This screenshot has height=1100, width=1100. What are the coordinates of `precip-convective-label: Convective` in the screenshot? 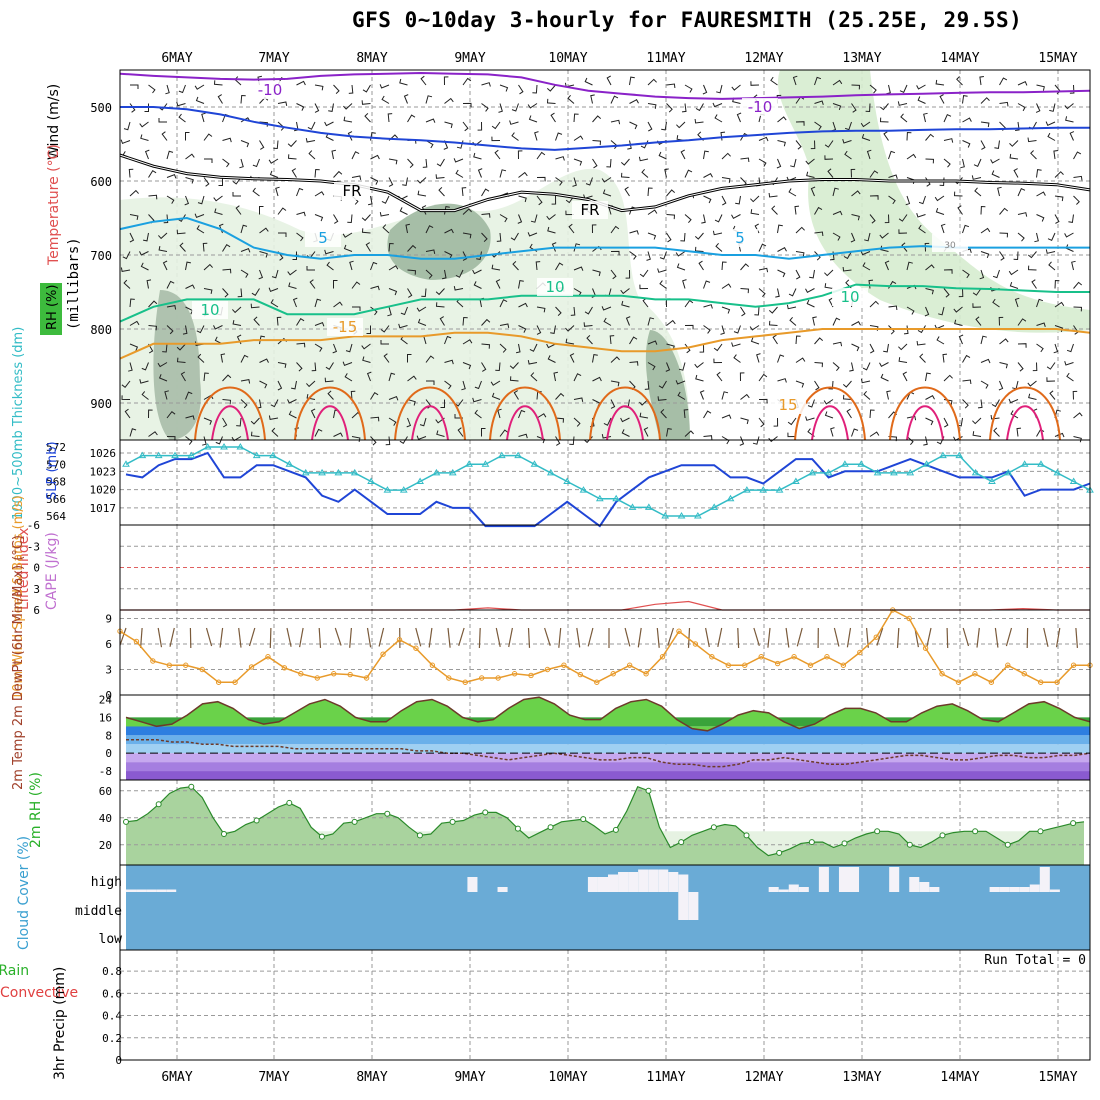 It's located at (39, 993).